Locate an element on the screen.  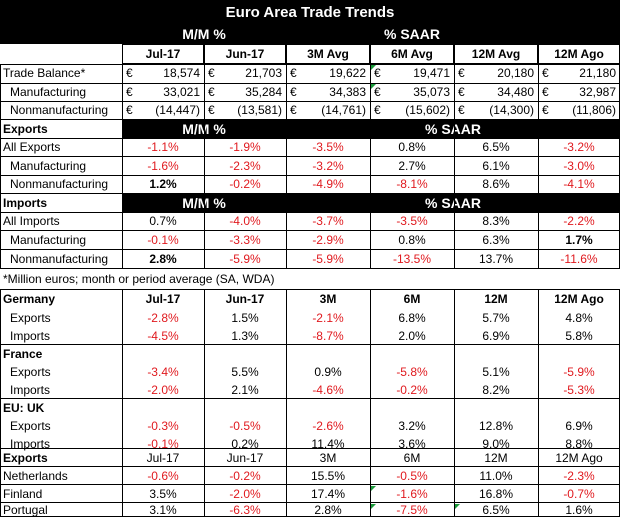
value-cell: -3.2% is located at coordinates (328, 166).